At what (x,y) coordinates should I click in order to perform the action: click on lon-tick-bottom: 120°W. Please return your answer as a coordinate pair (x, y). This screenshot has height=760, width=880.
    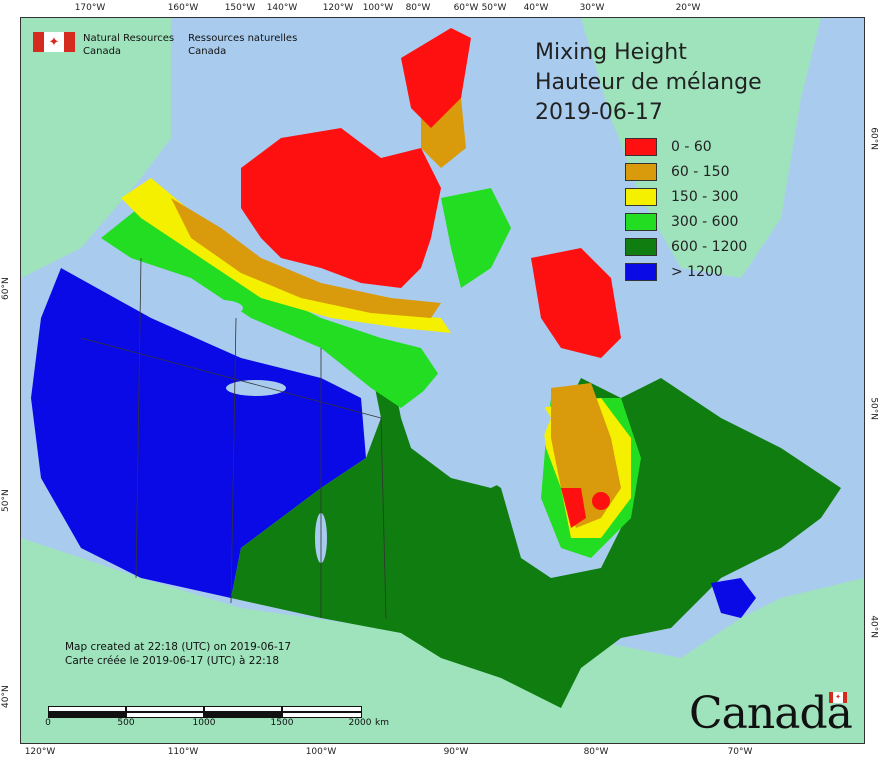
    Looking at the image, I should click on (40, 752).